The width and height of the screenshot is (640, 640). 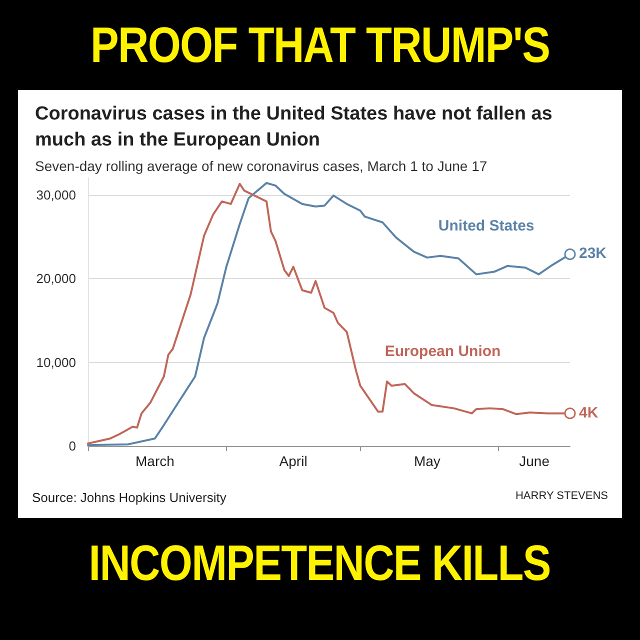 What do you see at coordinates (427, 461) in the screenshot?
I see `x-tick-label: May` at bounding box center [427, 461].